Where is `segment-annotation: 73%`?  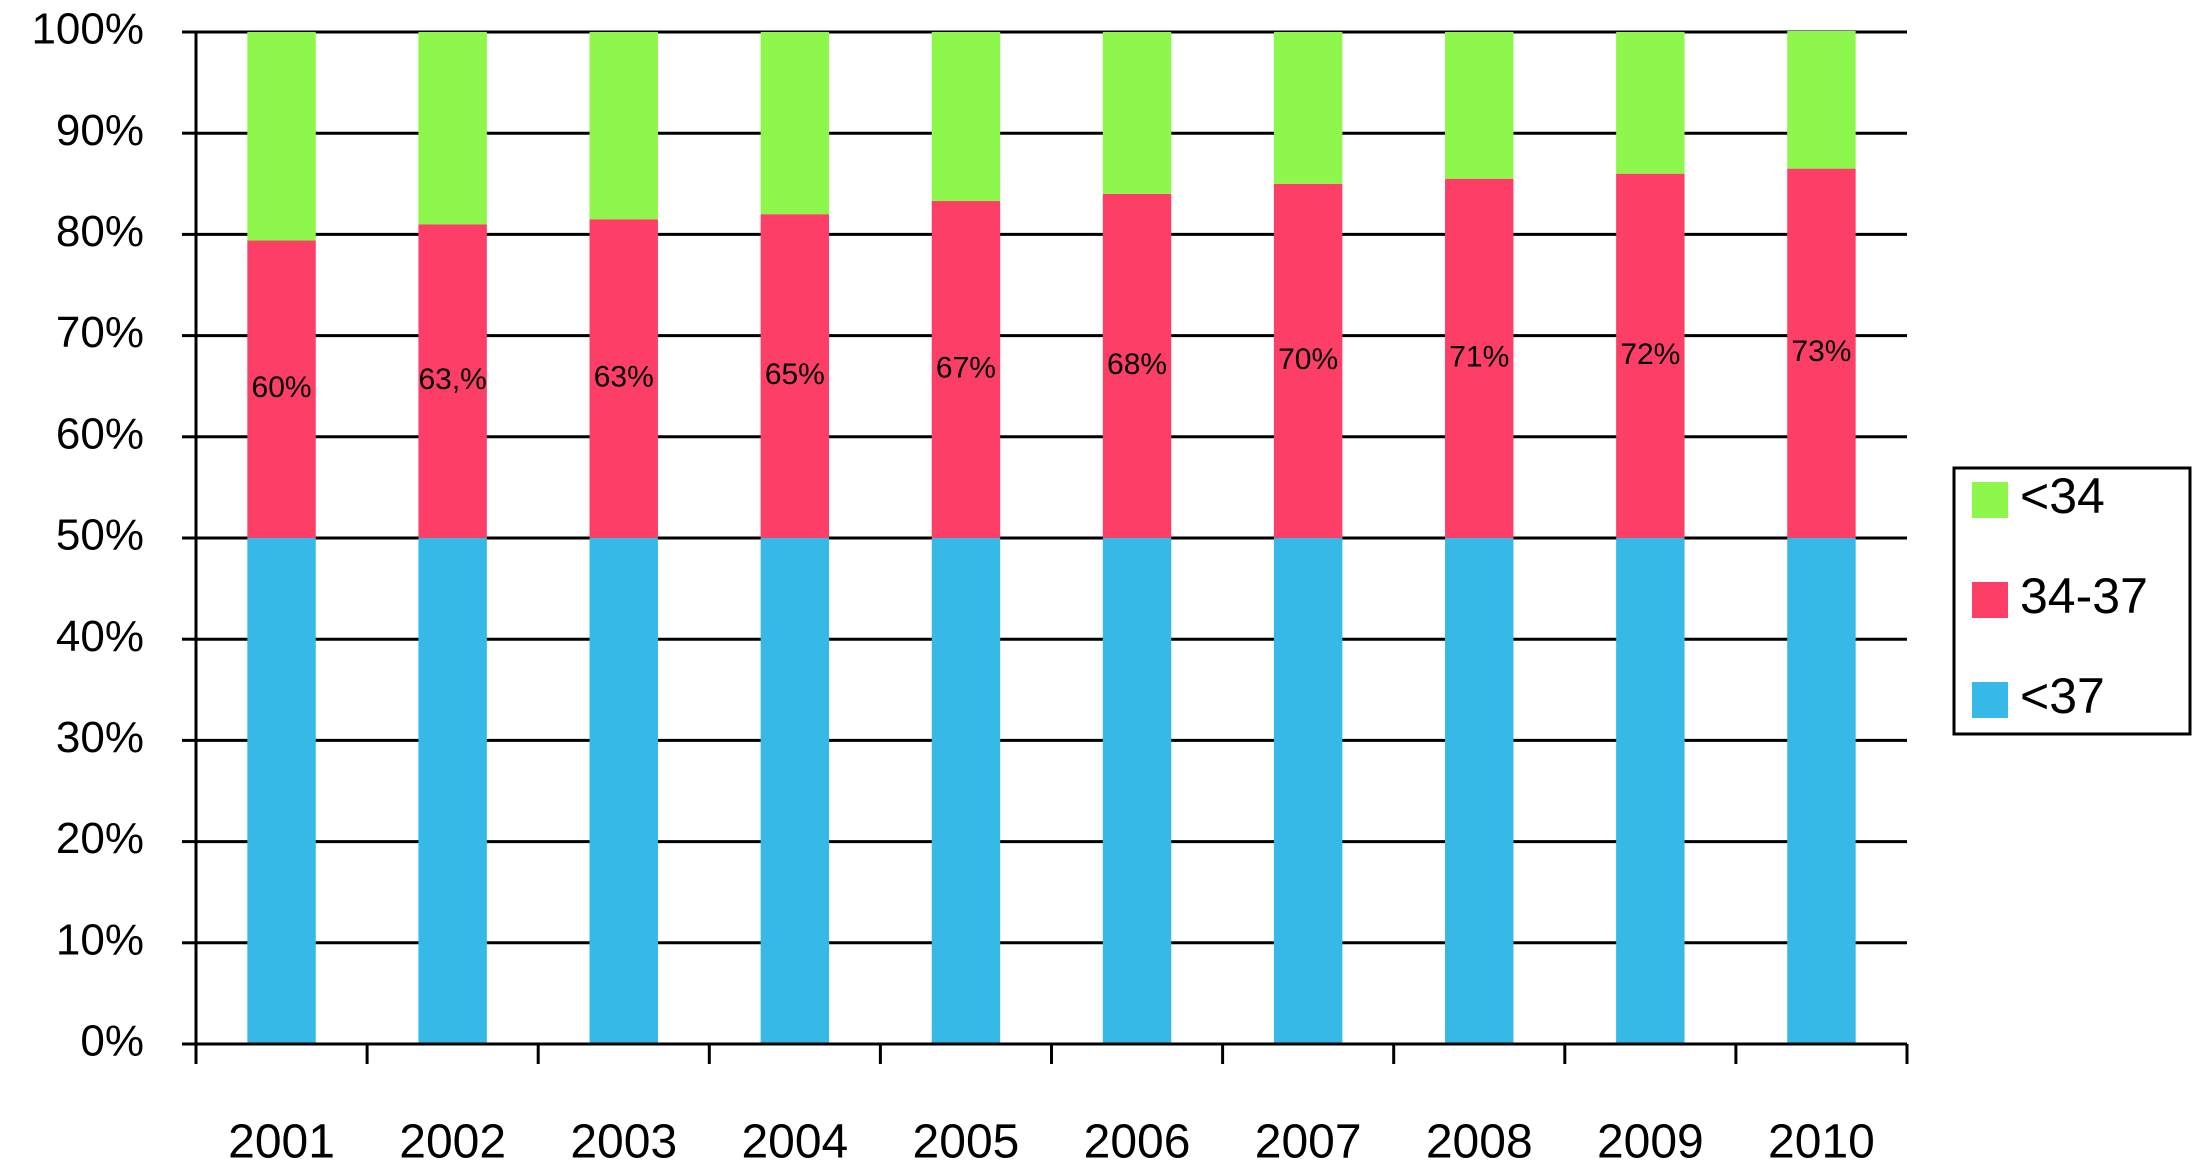
segment-annotation: 73% is located at coordinates (1821, 351).